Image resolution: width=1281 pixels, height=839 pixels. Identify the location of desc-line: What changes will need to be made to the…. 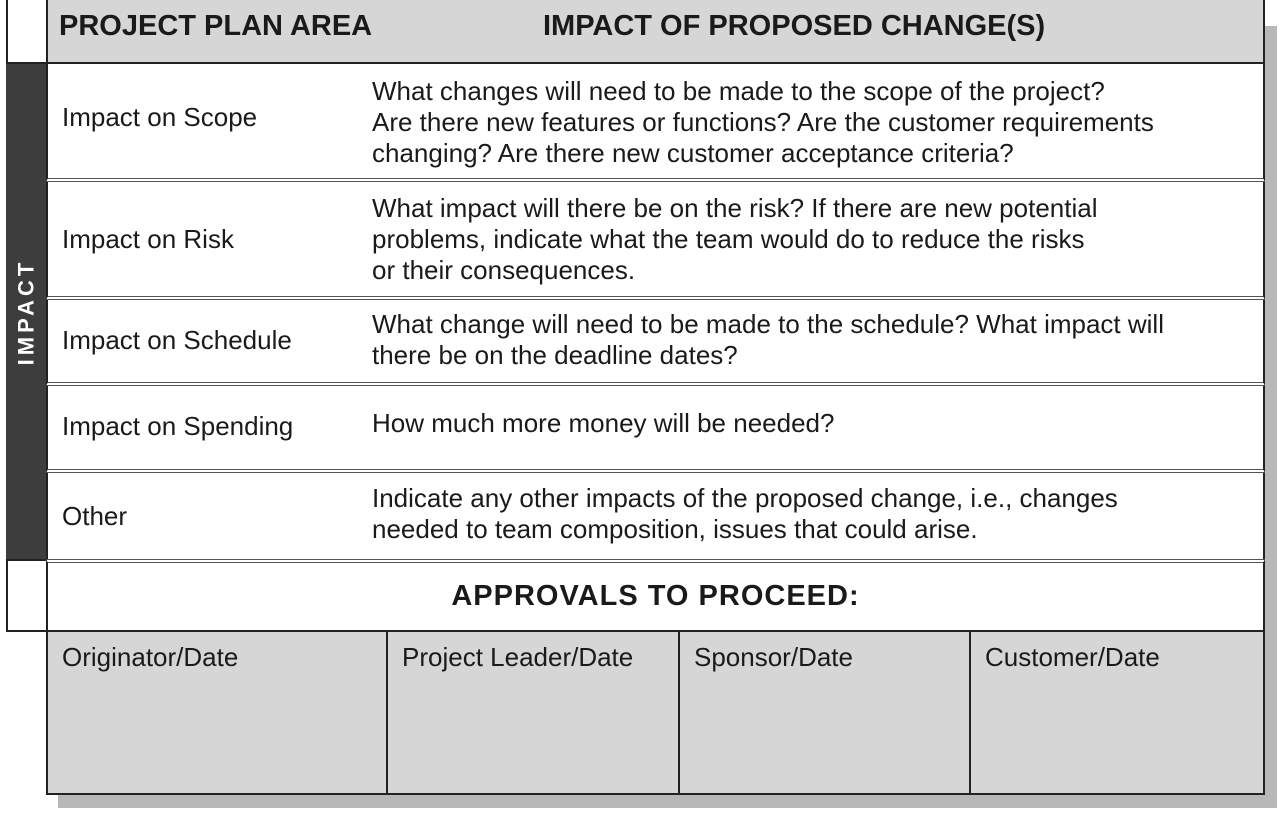
(738, 91).